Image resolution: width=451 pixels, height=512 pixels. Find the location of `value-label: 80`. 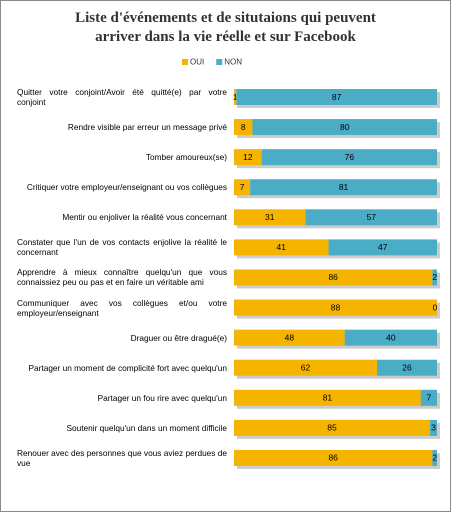

value-label: 80 is located at coordinates (345, 127).